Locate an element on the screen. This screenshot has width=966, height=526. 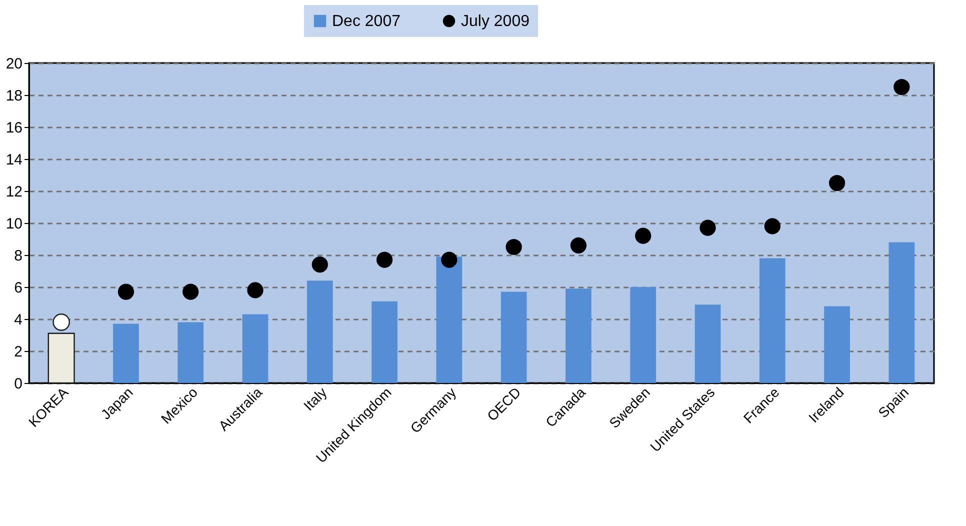
legend-label: July 2009 is located at coordinates (495, 21).